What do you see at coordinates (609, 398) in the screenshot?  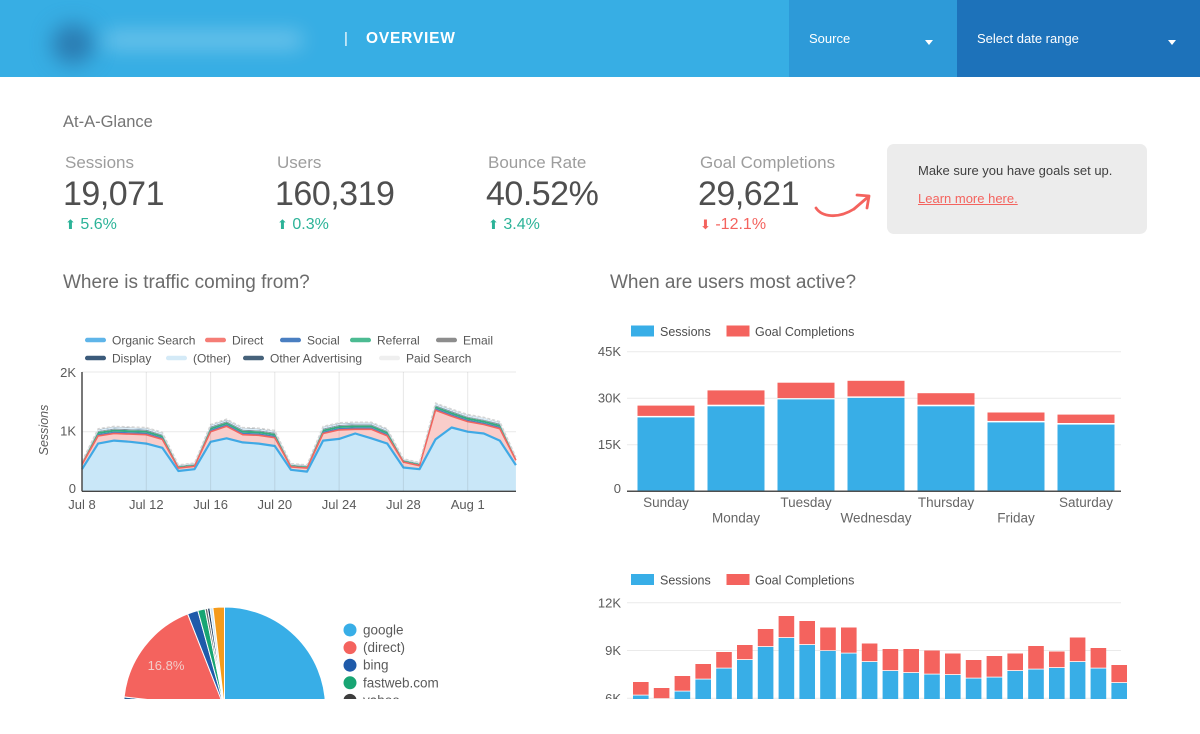 I see `svg-text: 30K` at bounding box center [609, 398].